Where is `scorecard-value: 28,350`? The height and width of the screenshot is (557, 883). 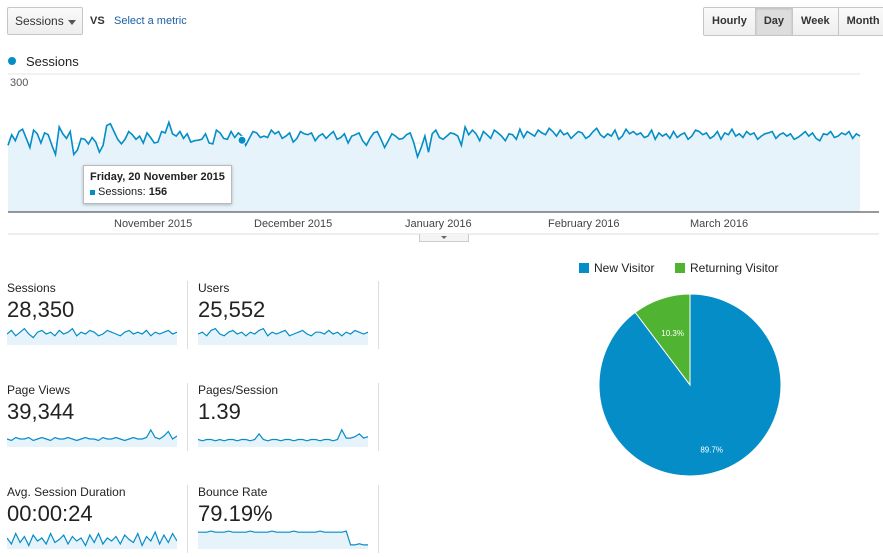 scorecard-value: 28,350 is located at coordinates (41, 309).